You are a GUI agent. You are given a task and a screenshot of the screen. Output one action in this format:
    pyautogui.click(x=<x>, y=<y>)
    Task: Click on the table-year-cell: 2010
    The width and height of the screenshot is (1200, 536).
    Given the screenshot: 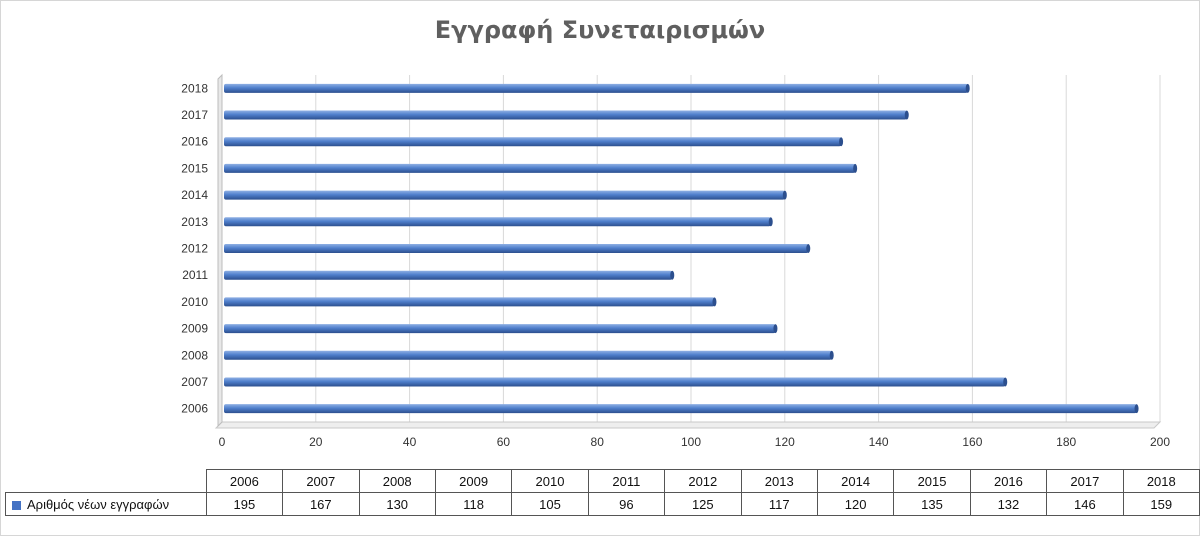 What is the action you would take?
    pyautogui.click(x=550, y=481)
    